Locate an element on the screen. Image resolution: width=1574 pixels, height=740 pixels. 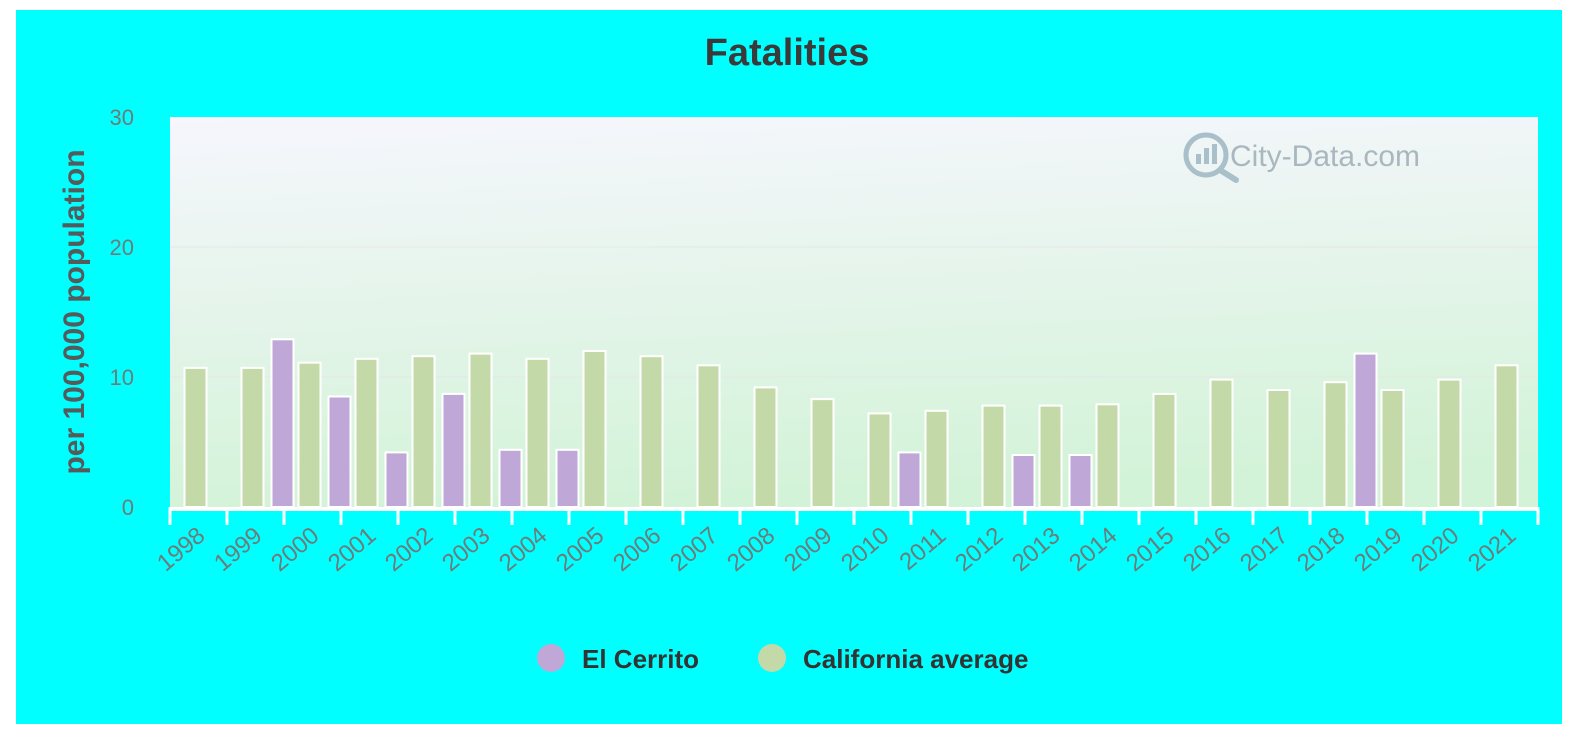
x-tick-label: 2010 is located at coordinates (865, 549).